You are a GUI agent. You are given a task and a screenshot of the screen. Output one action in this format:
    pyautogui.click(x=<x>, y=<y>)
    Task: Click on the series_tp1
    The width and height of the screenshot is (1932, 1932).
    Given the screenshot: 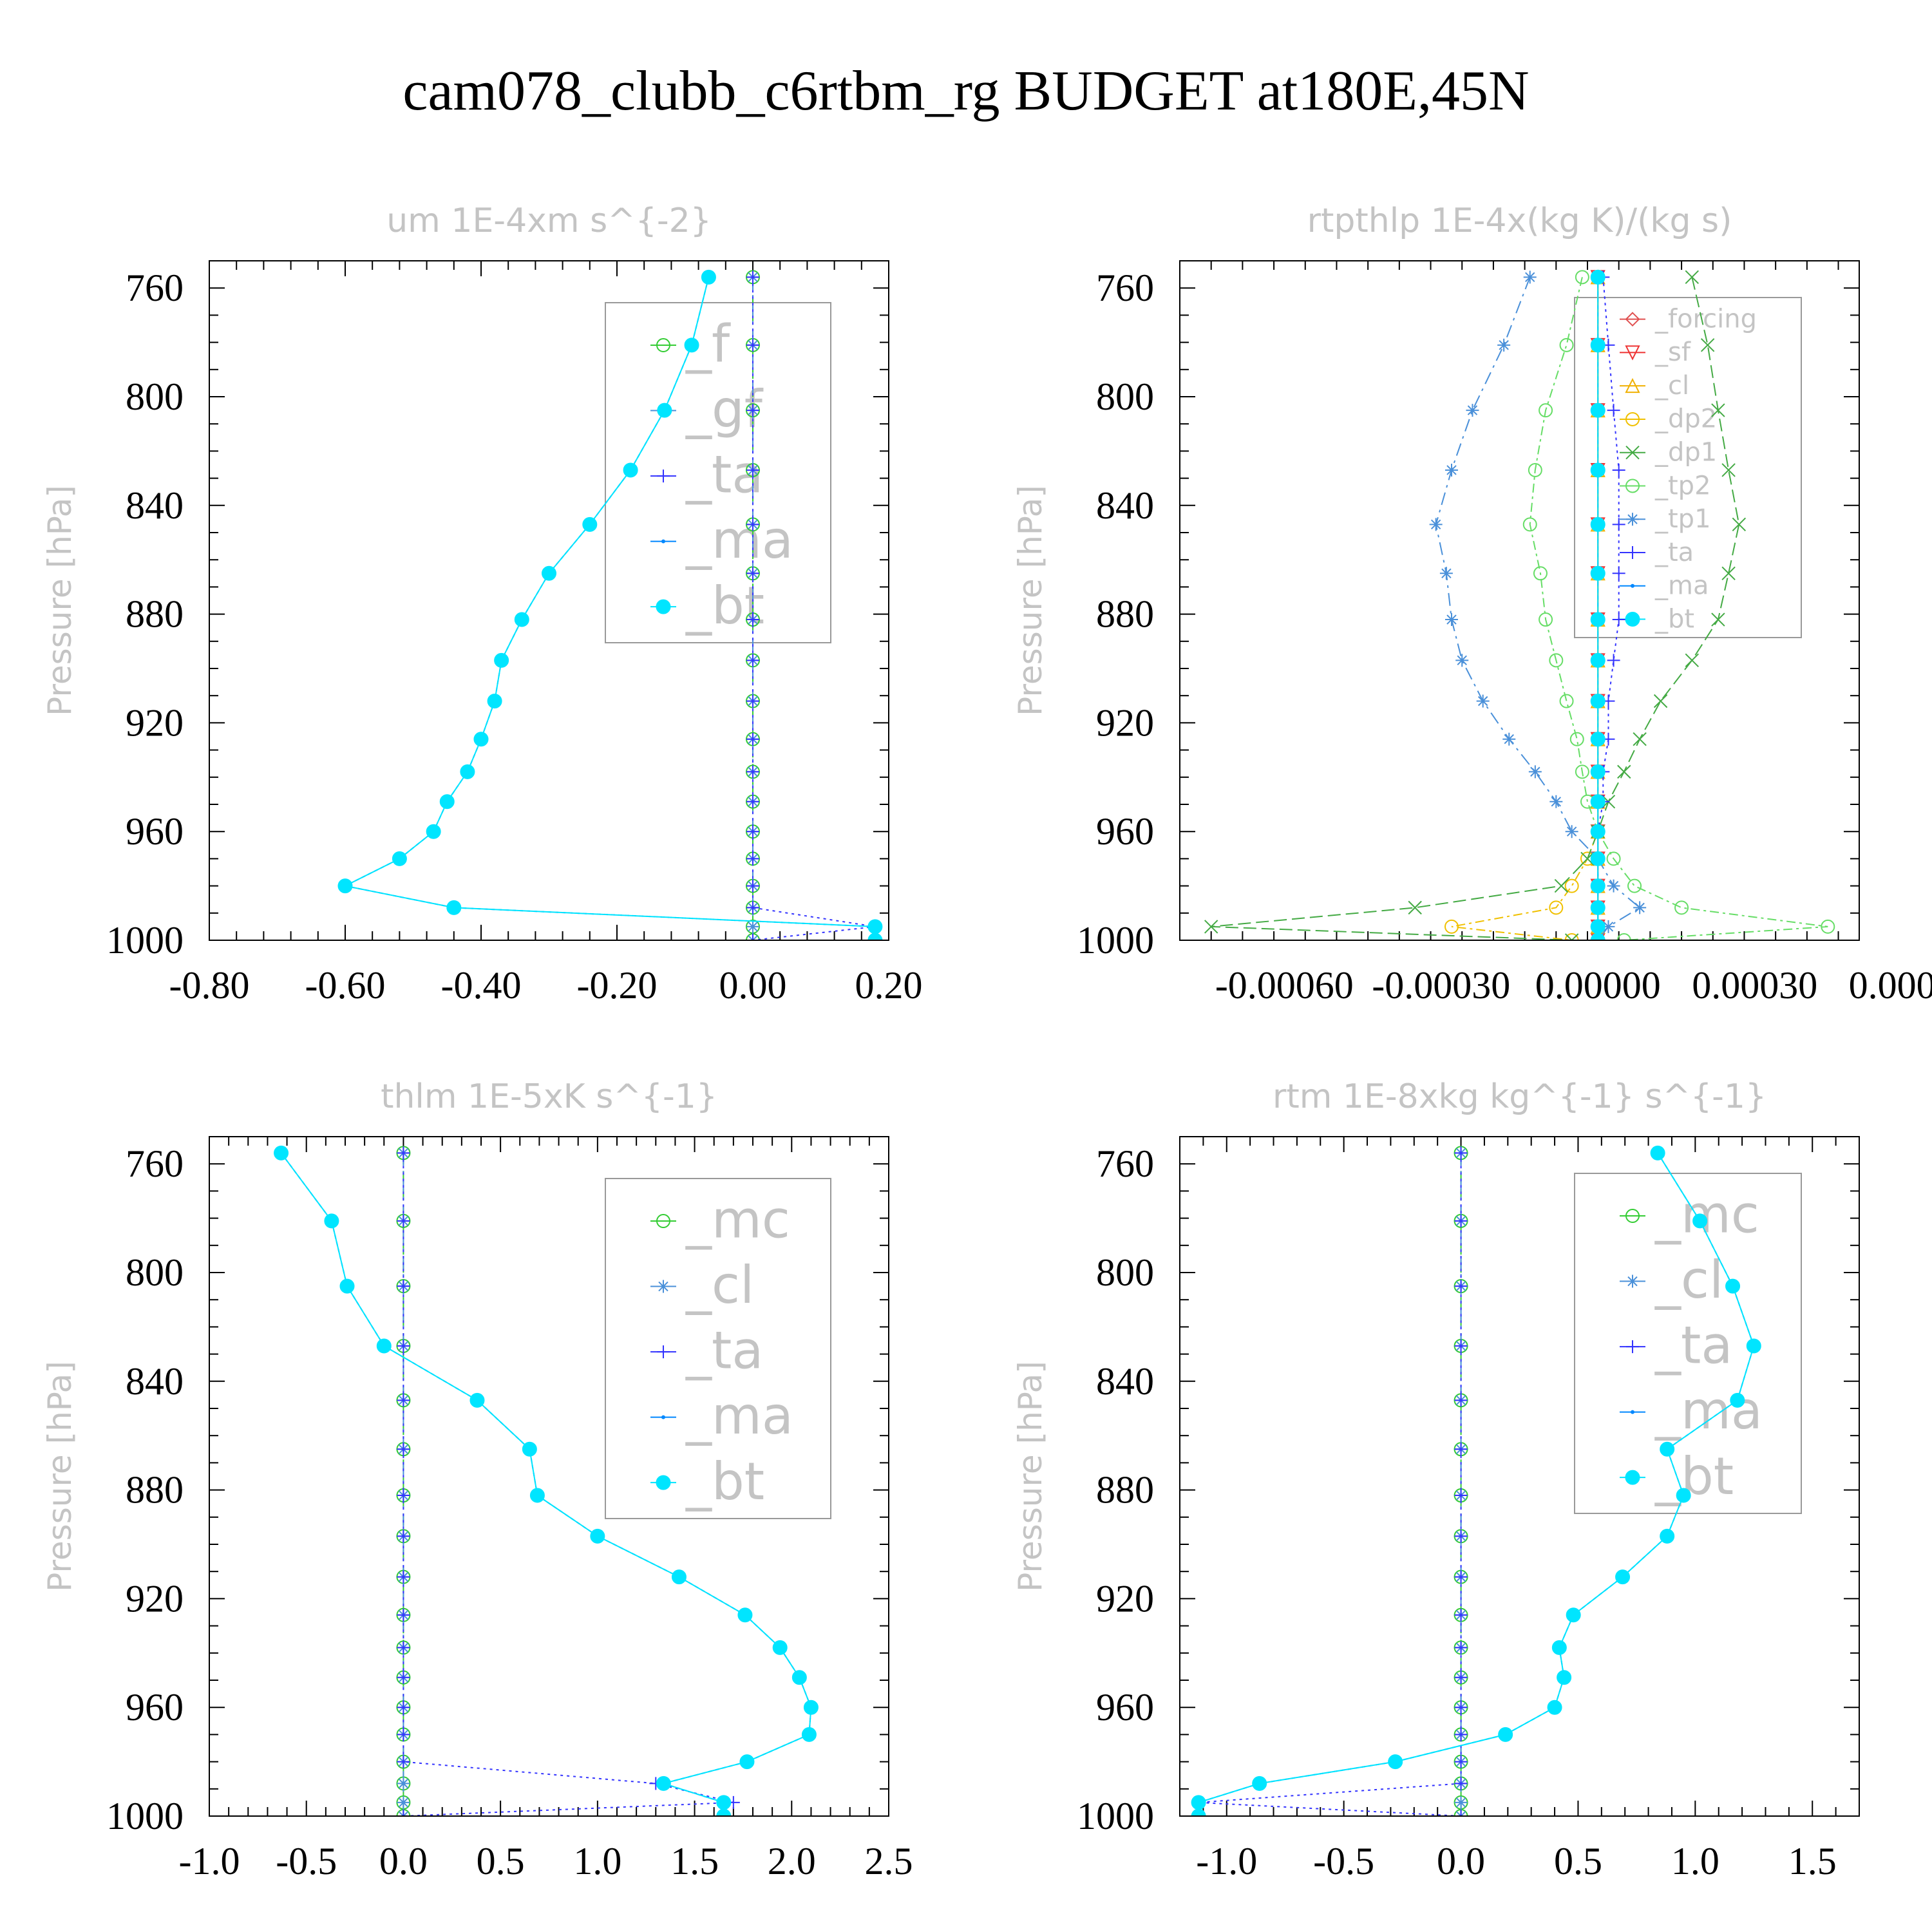 What is the action you would take?
    pyautogui.click(x=1538, y=605)
    